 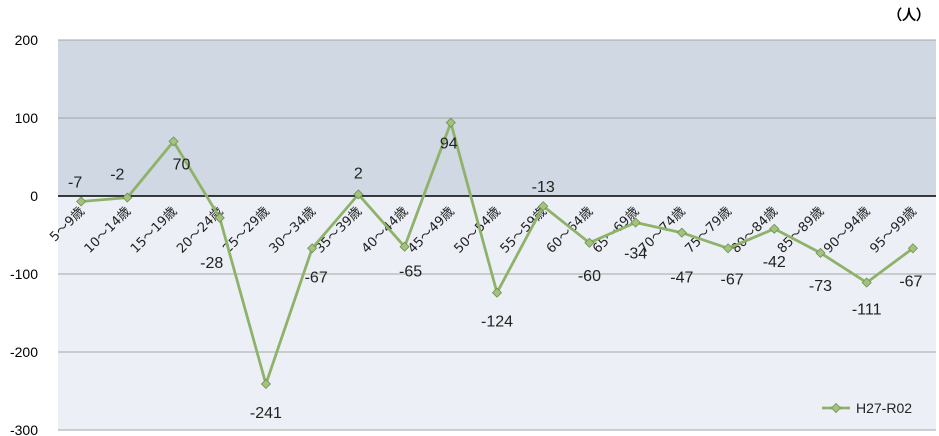 I want to click on y-tick-label: -300, so click(x=24, y=429).